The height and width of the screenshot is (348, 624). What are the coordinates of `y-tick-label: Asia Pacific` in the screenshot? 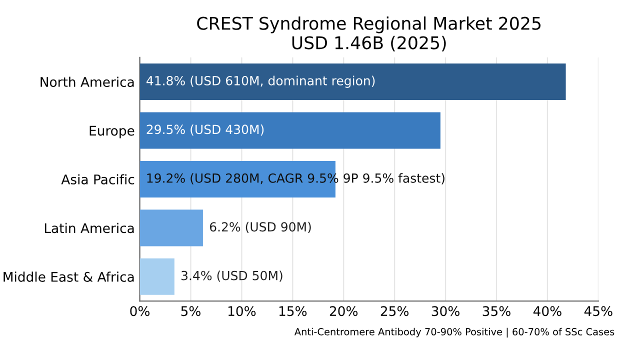 It's located at (97, 179).